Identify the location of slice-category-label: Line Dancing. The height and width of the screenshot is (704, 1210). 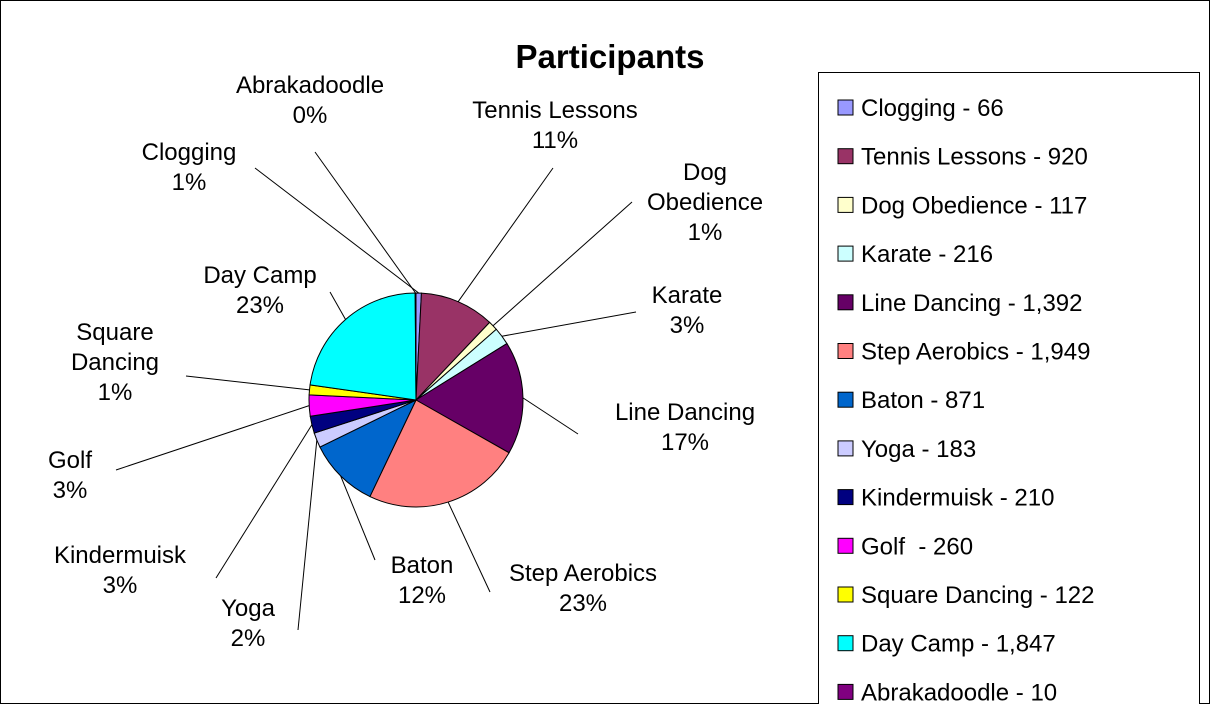
(685, 412).